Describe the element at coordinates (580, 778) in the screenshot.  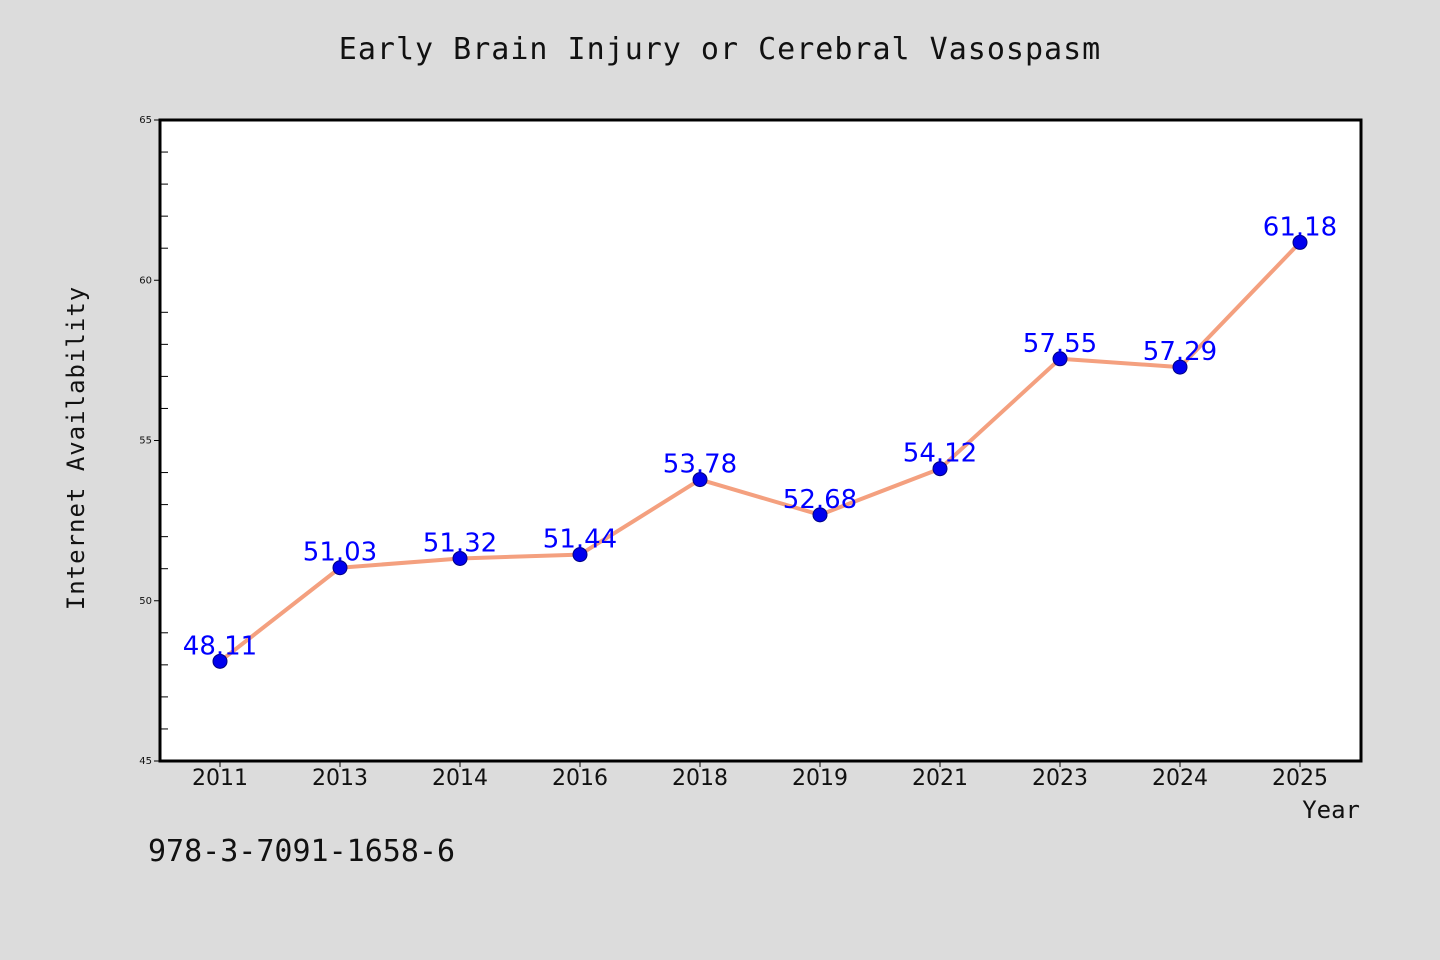
I see `x-tick-label: 2016` at that location.